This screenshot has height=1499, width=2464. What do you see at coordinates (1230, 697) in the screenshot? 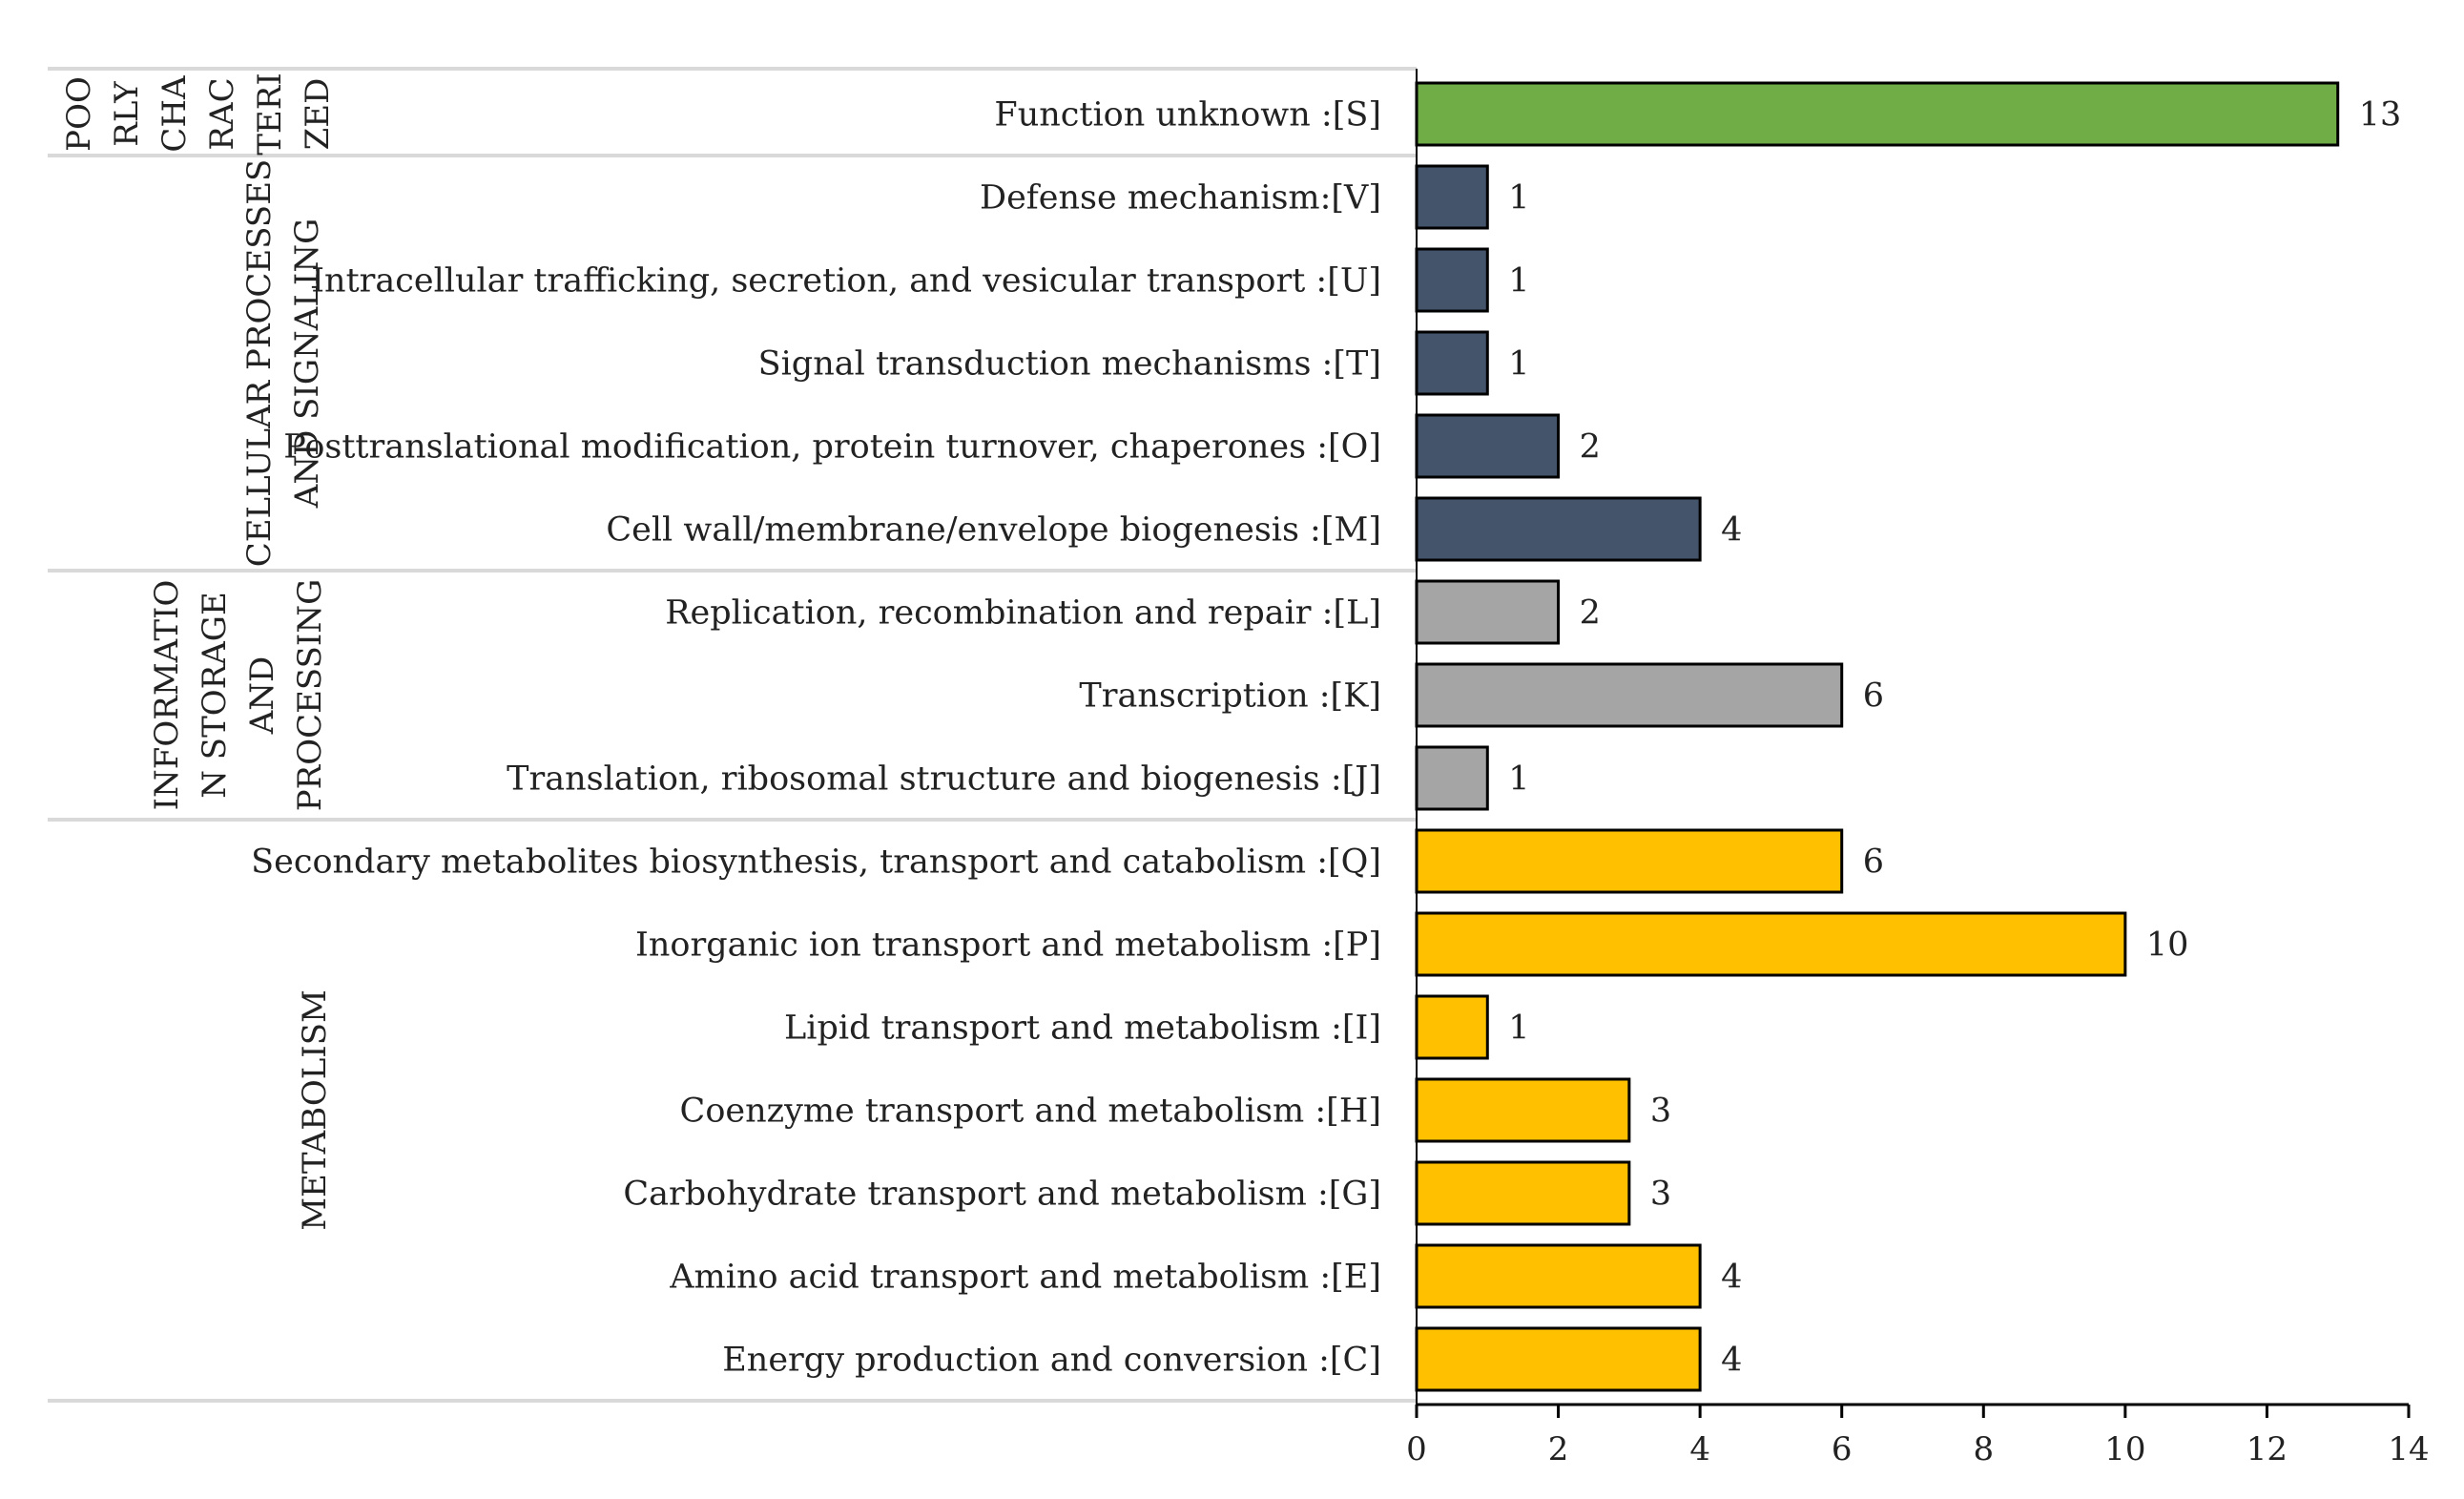
I see `category-label: Transcription :[K]` at bounding box center [1230, 697].